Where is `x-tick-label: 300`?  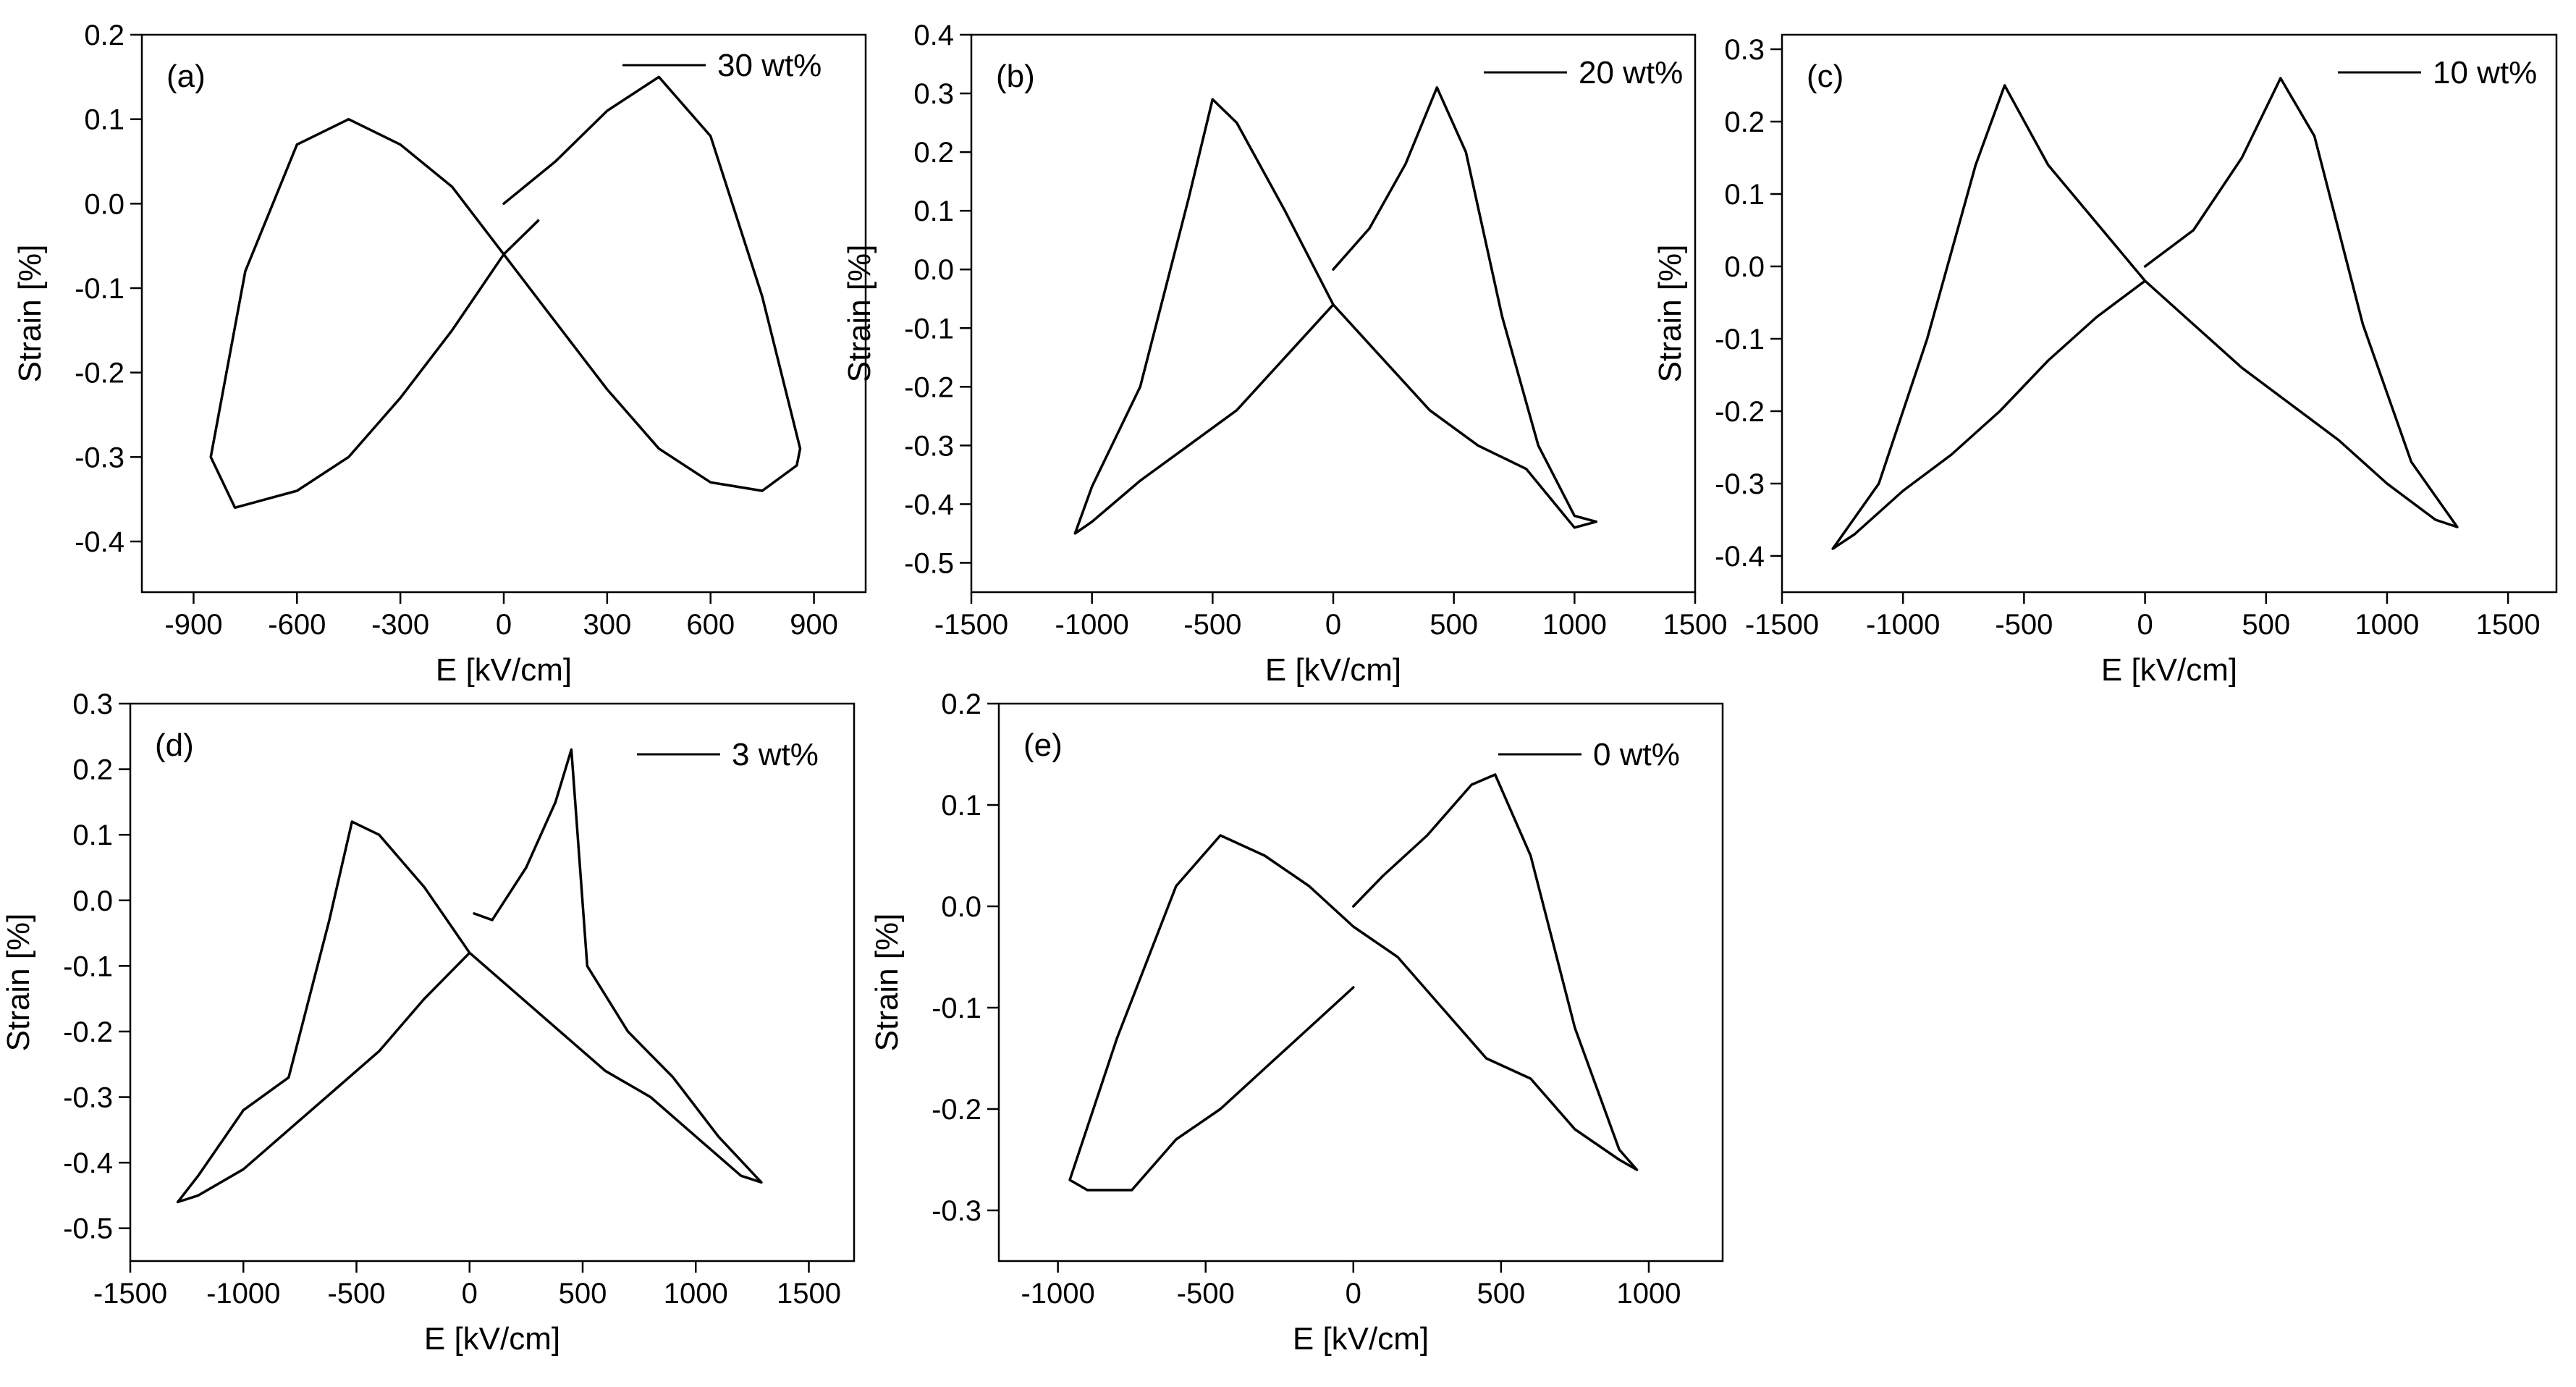
x-tick-label: 300 is located at coordinates (607, 625).